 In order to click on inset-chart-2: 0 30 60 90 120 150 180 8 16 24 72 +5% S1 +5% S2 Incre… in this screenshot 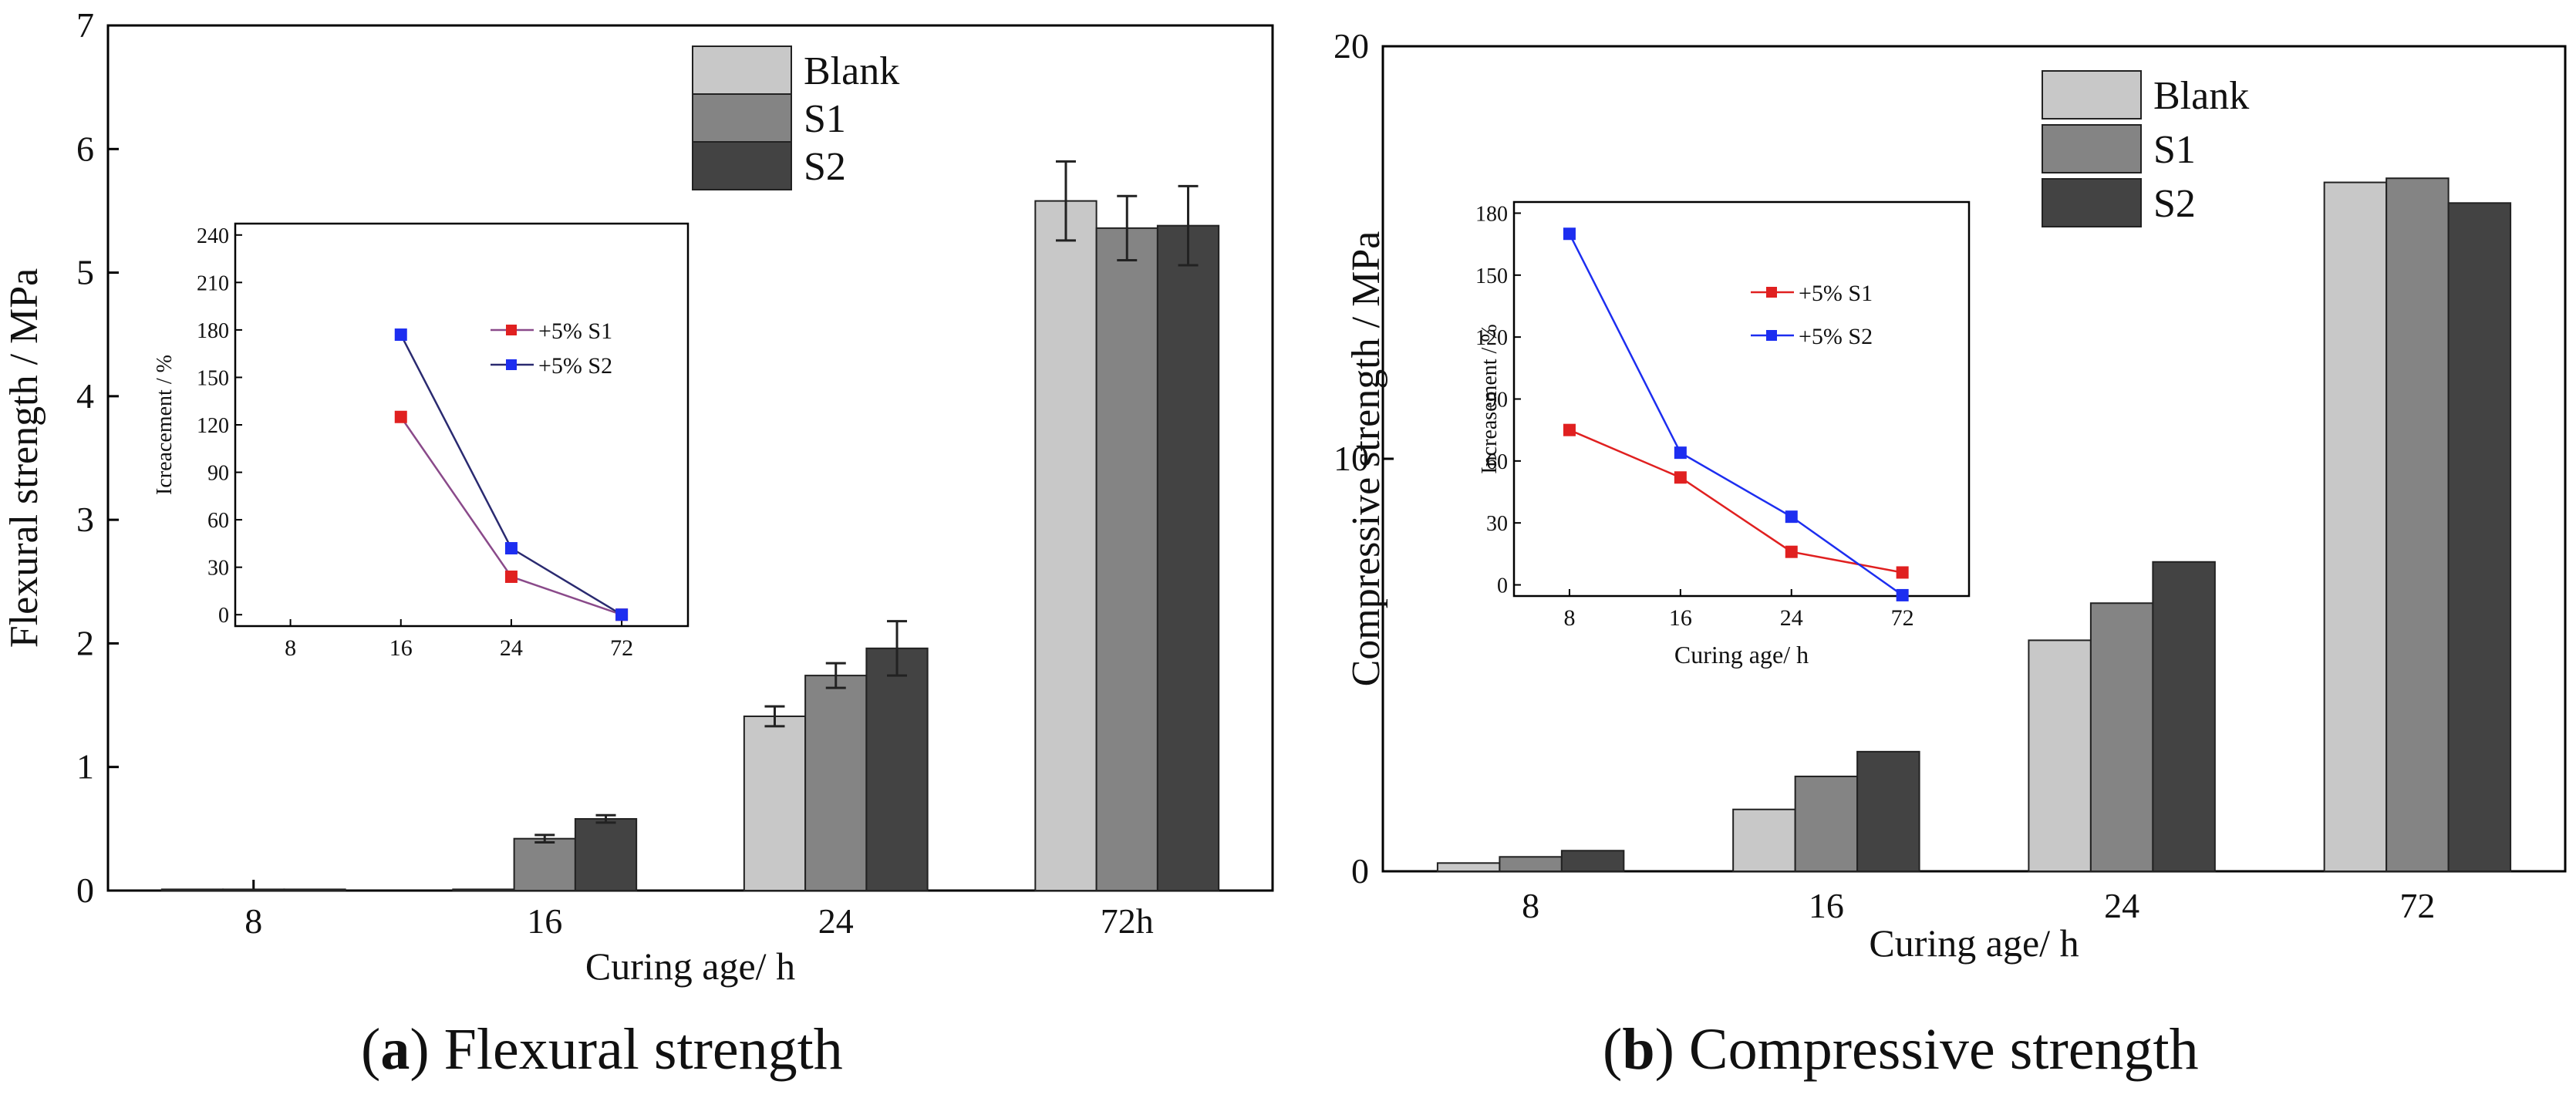, I will do `click(1723, 434)`.